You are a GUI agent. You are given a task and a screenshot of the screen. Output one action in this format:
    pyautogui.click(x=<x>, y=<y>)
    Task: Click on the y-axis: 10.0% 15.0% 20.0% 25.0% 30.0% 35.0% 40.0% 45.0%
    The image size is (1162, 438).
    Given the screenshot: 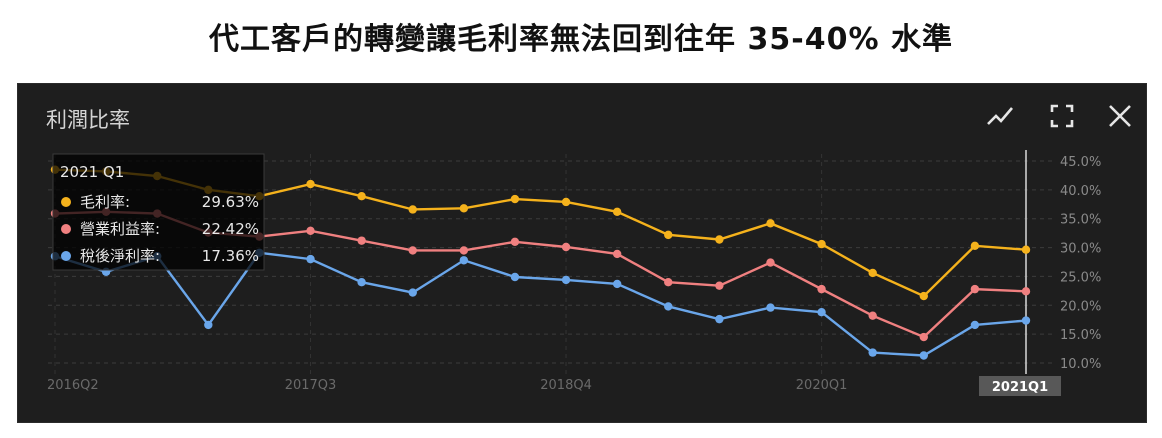 What is the action you would take?
    pyautogui.click(x=1080, y=263)
    